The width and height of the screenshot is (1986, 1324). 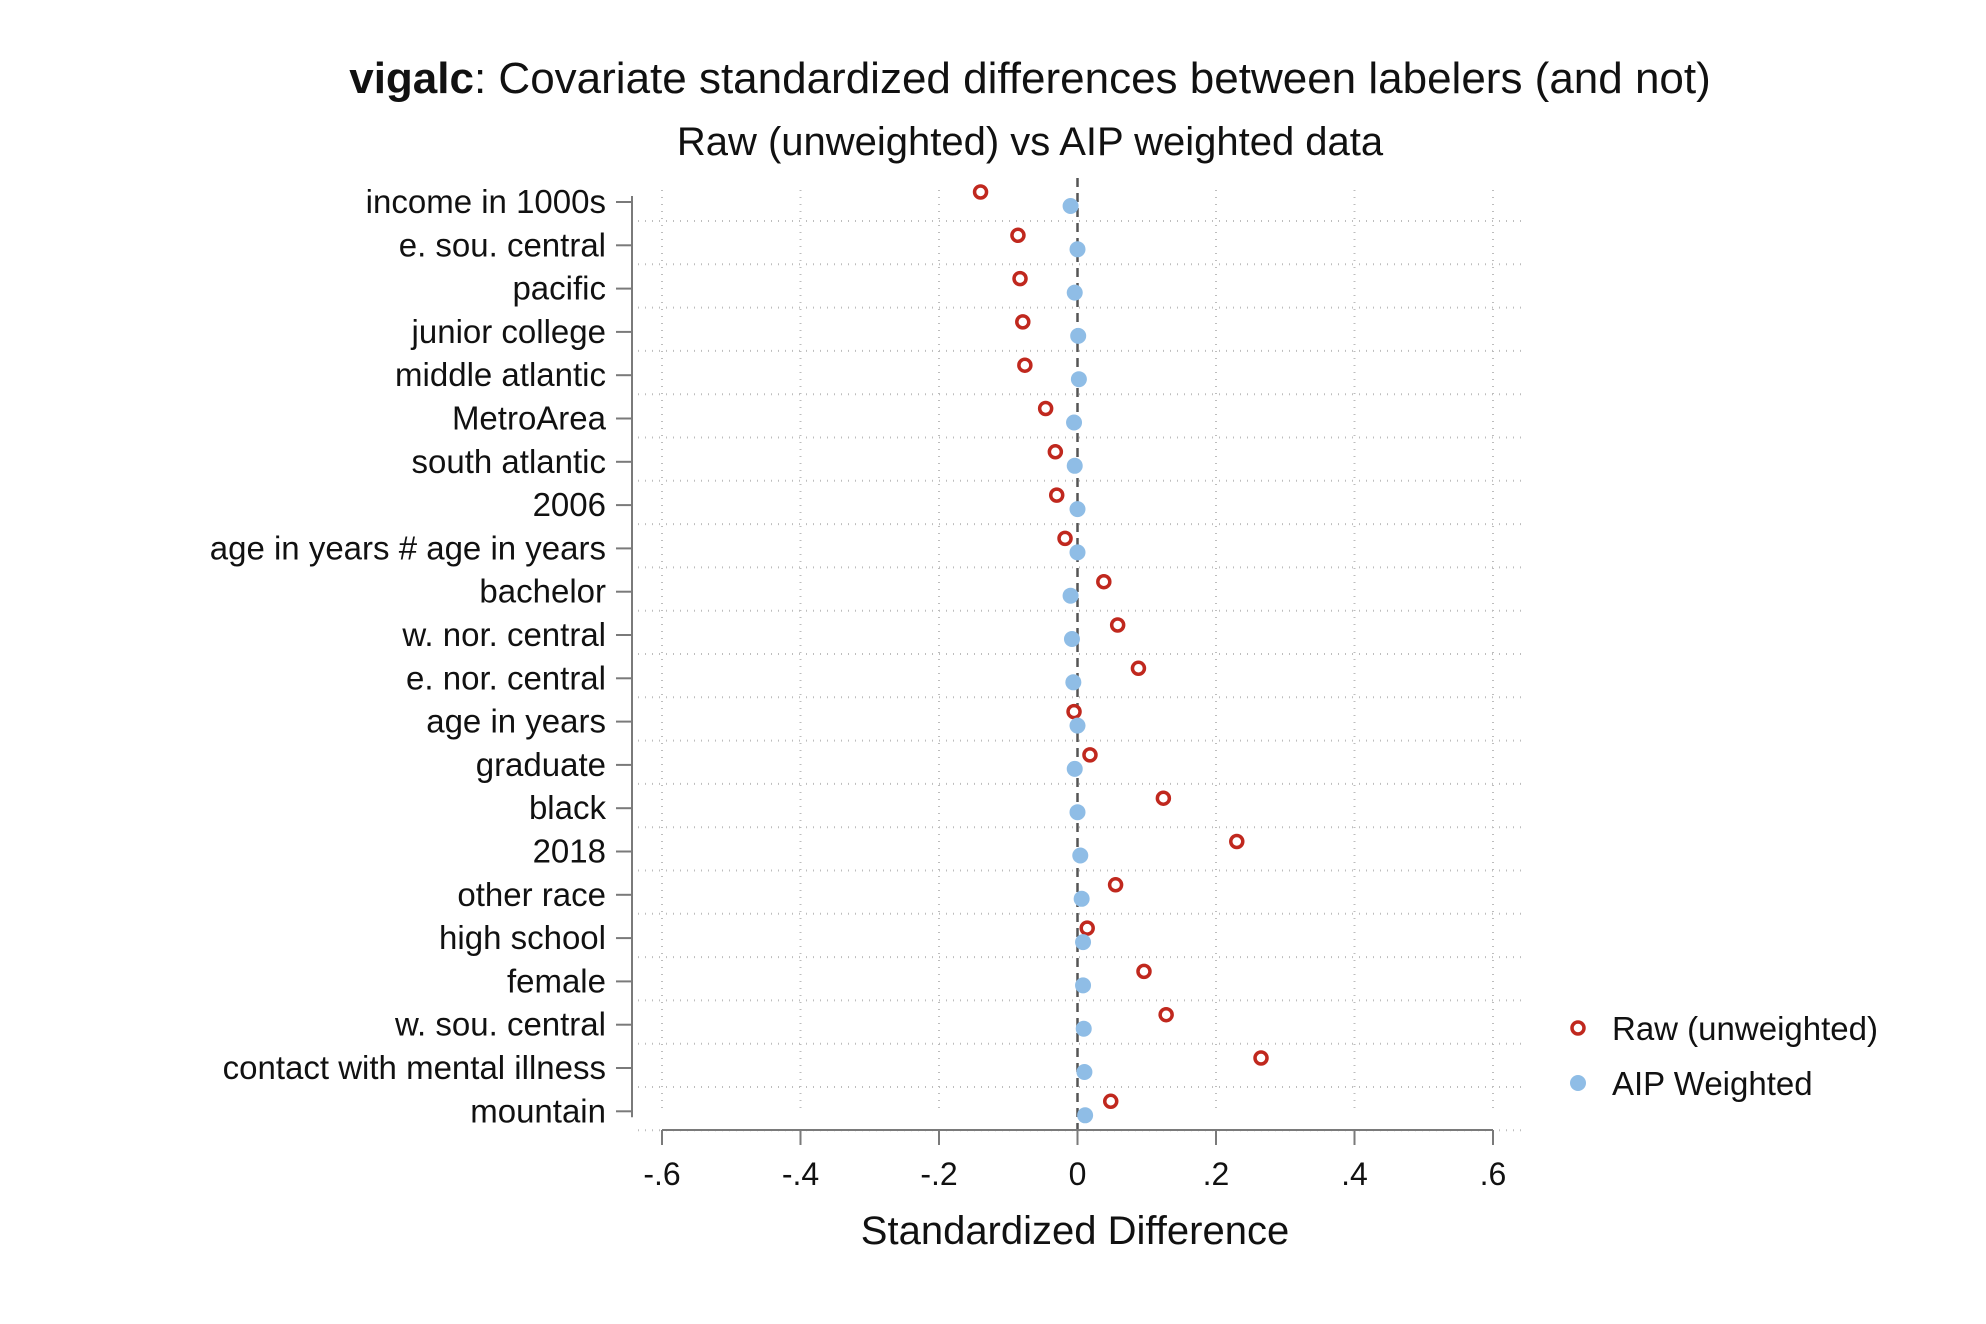 I want to click on category-label: 2006, so click(x=569, y=504).